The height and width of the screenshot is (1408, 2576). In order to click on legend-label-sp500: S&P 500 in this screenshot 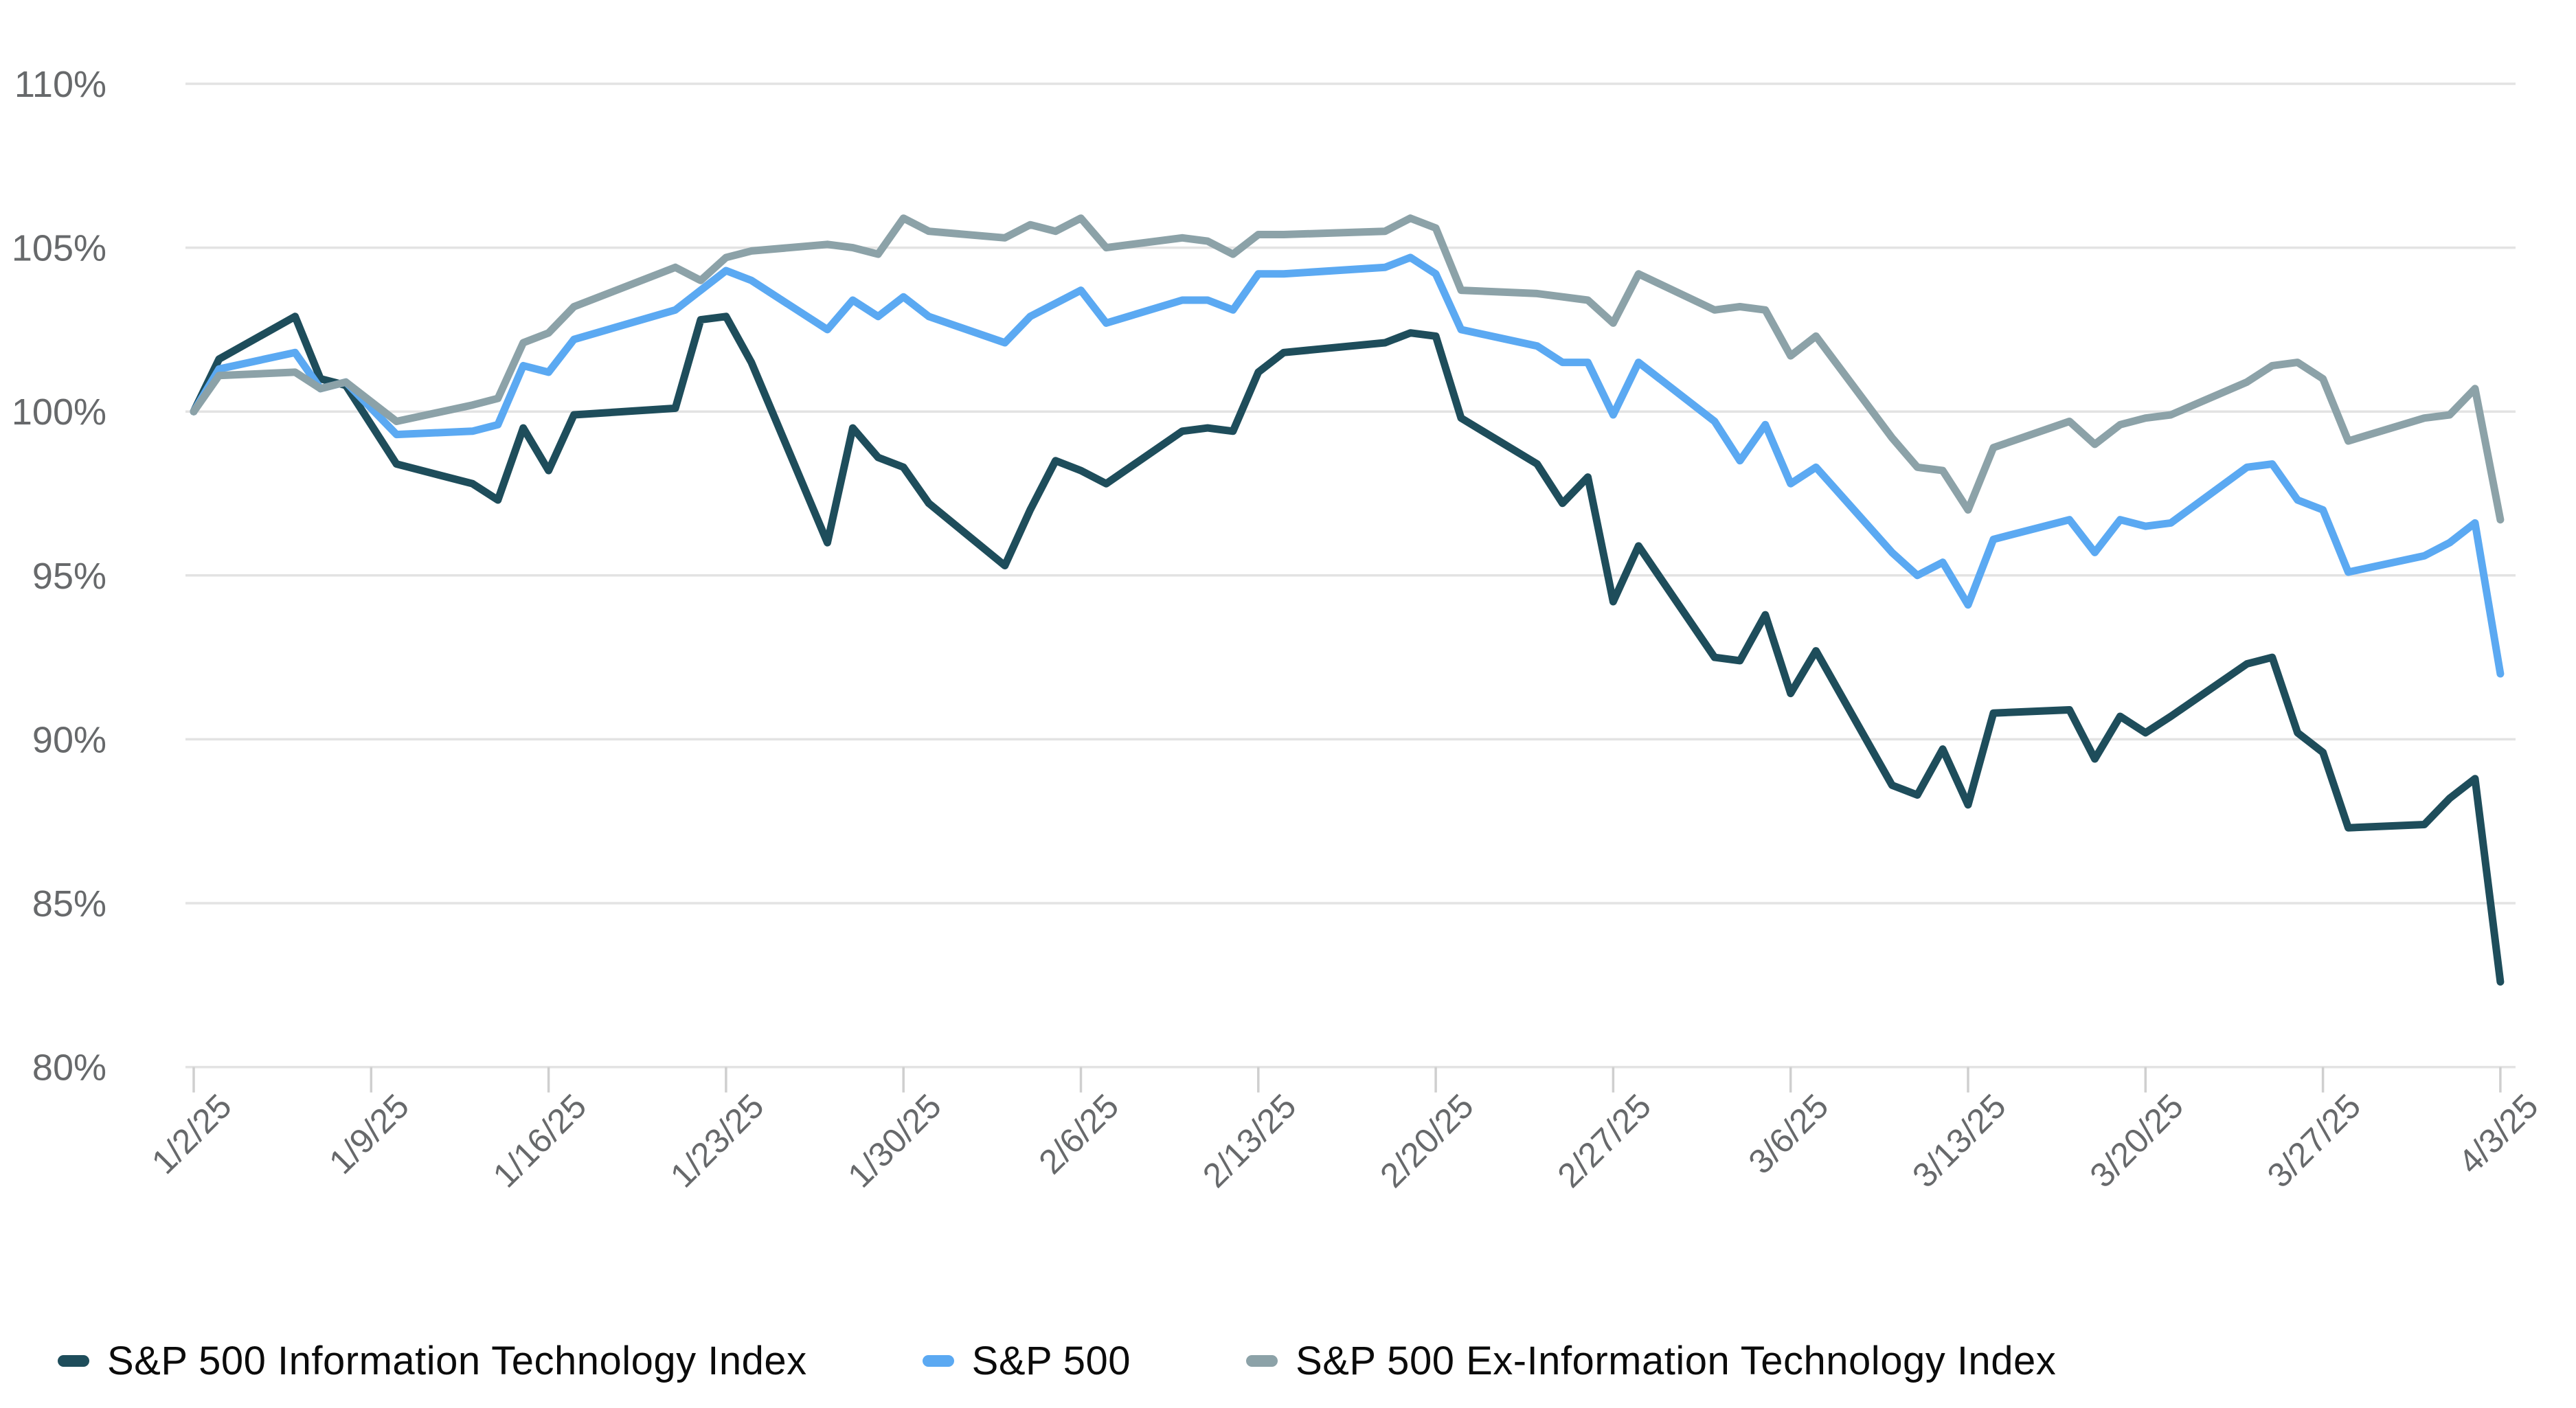, I will do `click(1051, 1361)`.